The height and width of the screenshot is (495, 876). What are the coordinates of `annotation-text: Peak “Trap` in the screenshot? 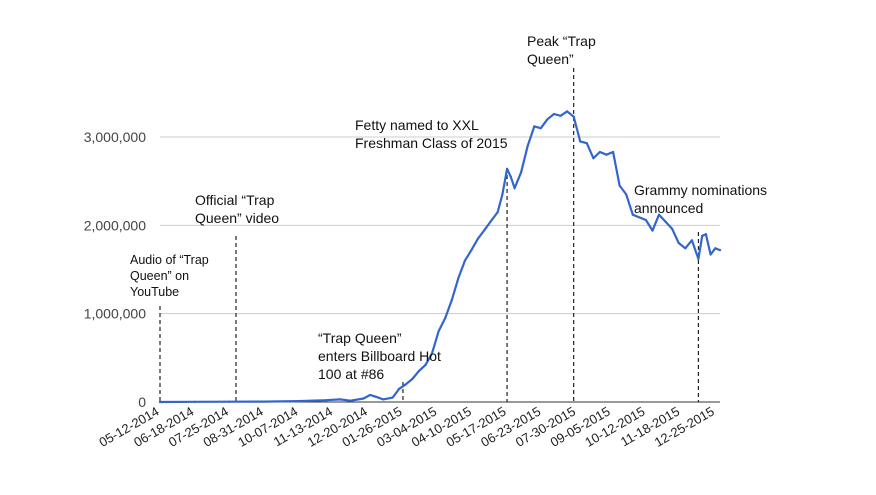 It's located at (561, 41).